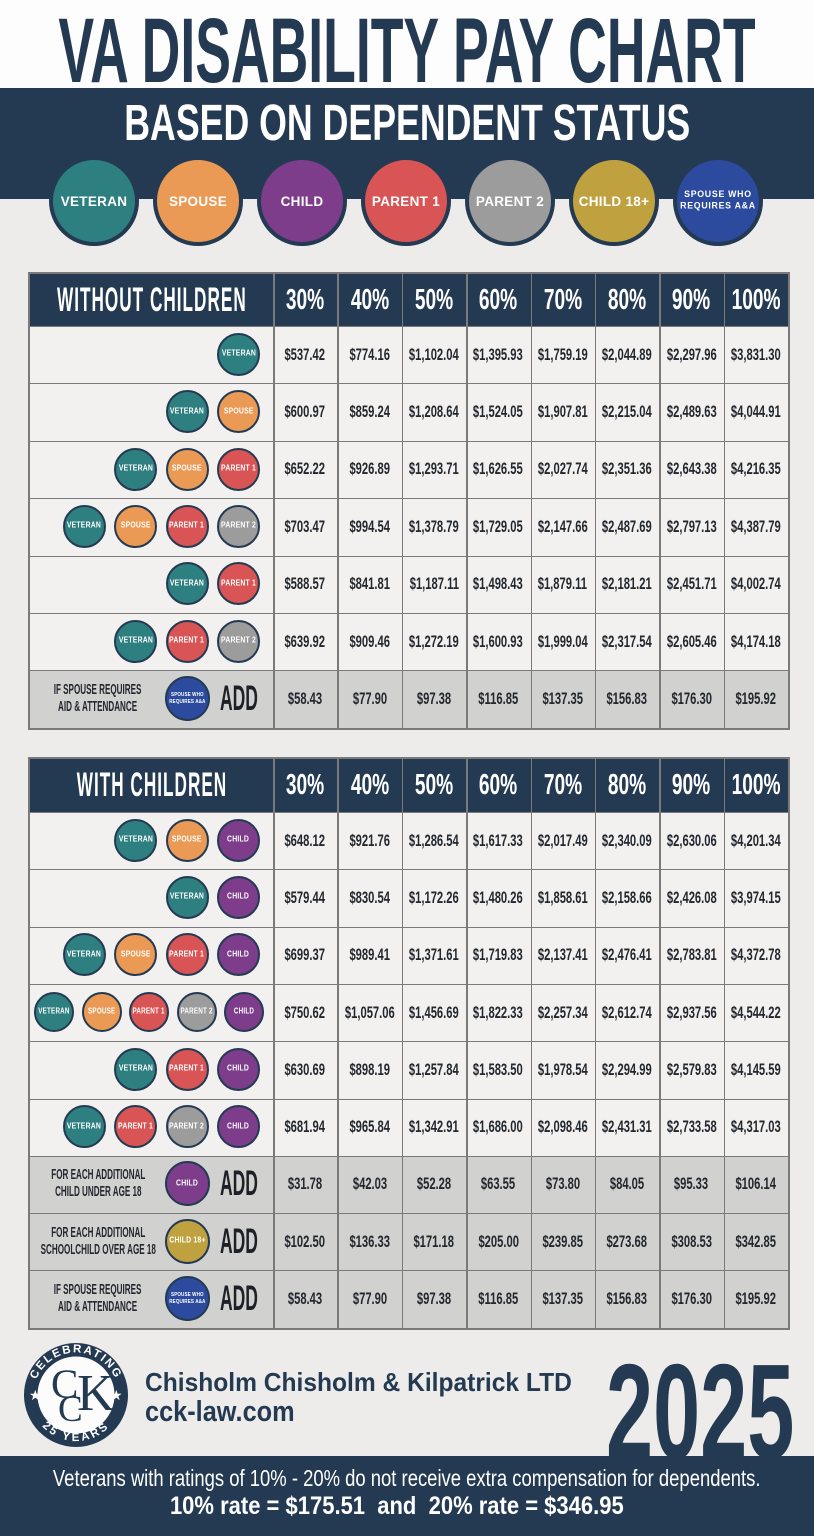  What do you see at coordinates (96, 1393) in the screenshot?
I see `svg-text: K` at bounding box center [96, 1393].